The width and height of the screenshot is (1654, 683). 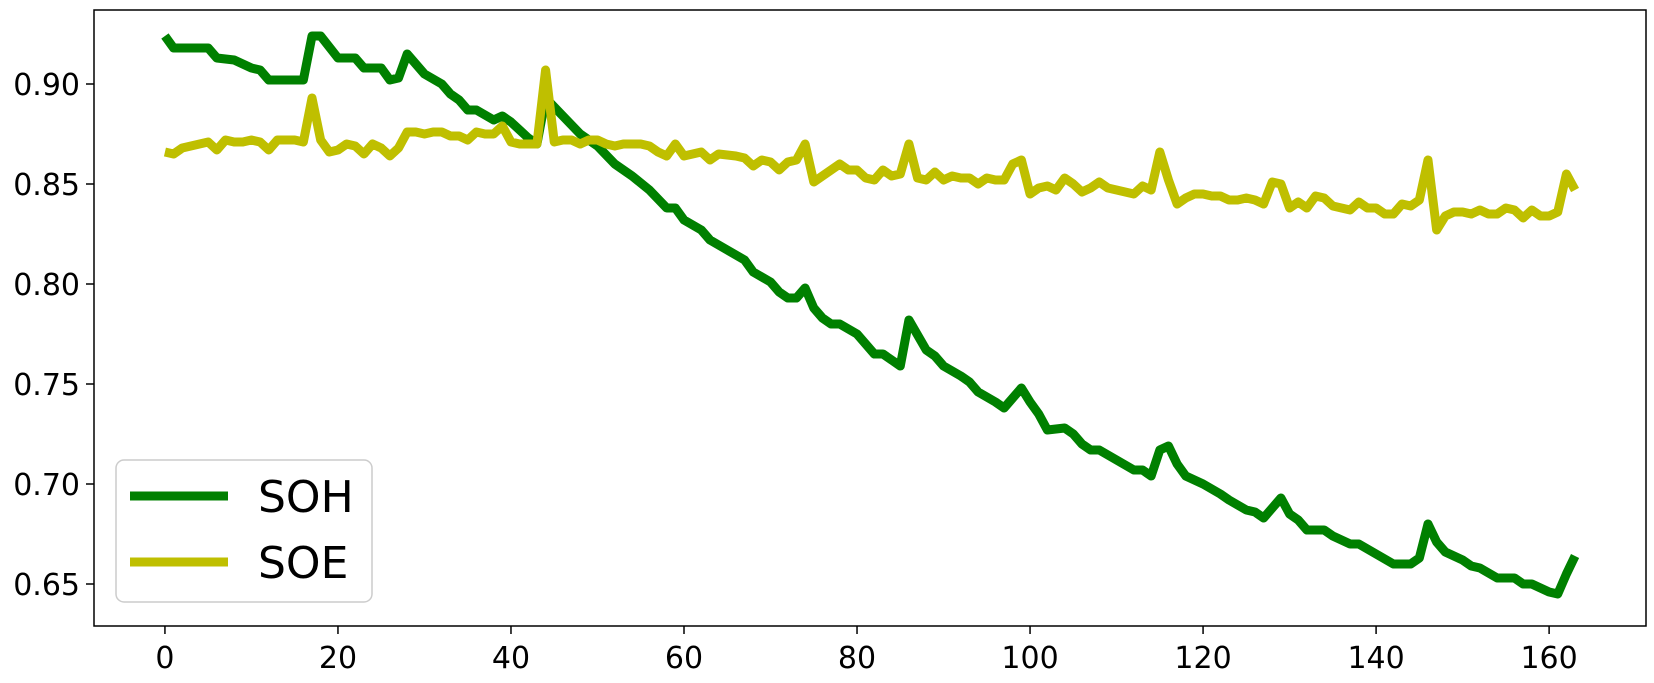 I want to click on x-tick-label: 60, so click(x=684, y=658).